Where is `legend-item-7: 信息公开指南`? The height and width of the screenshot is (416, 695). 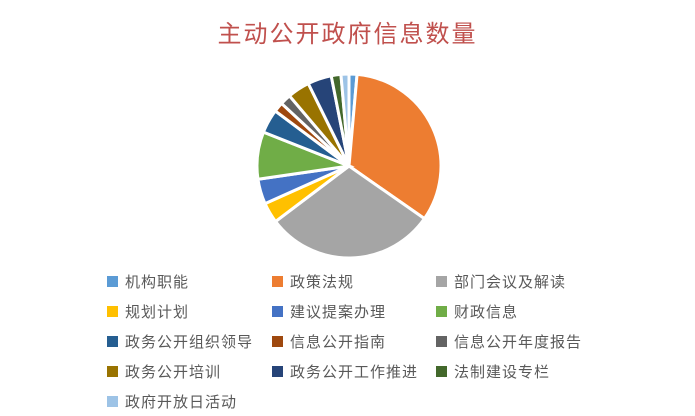
legend-item-7: 信息公开指南 is located at coordinates (354, 341).